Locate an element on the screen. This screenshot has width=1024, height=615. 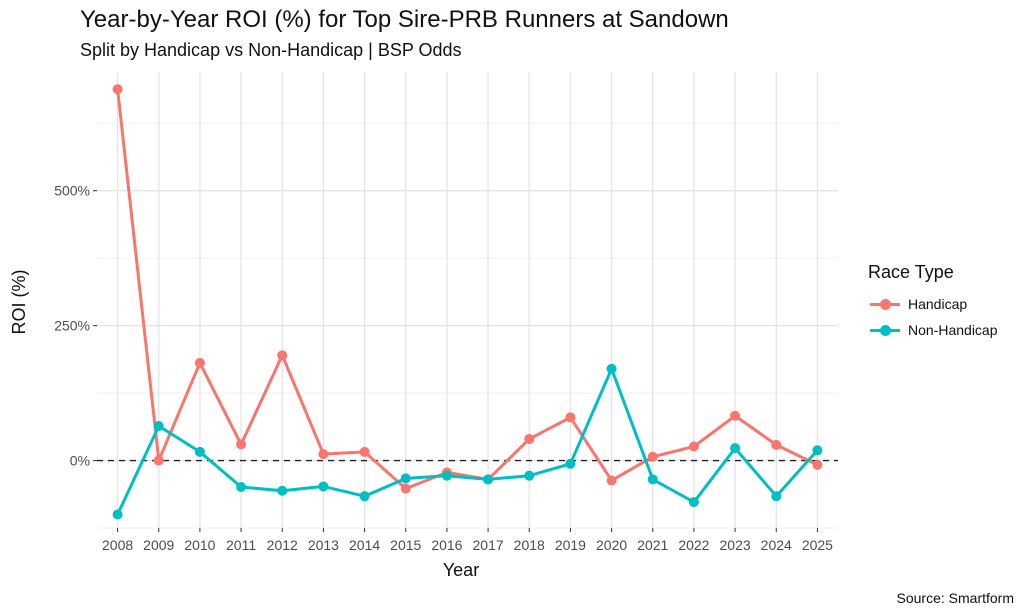
data-point-handicap-2023 is located at coordinates (735, 415).